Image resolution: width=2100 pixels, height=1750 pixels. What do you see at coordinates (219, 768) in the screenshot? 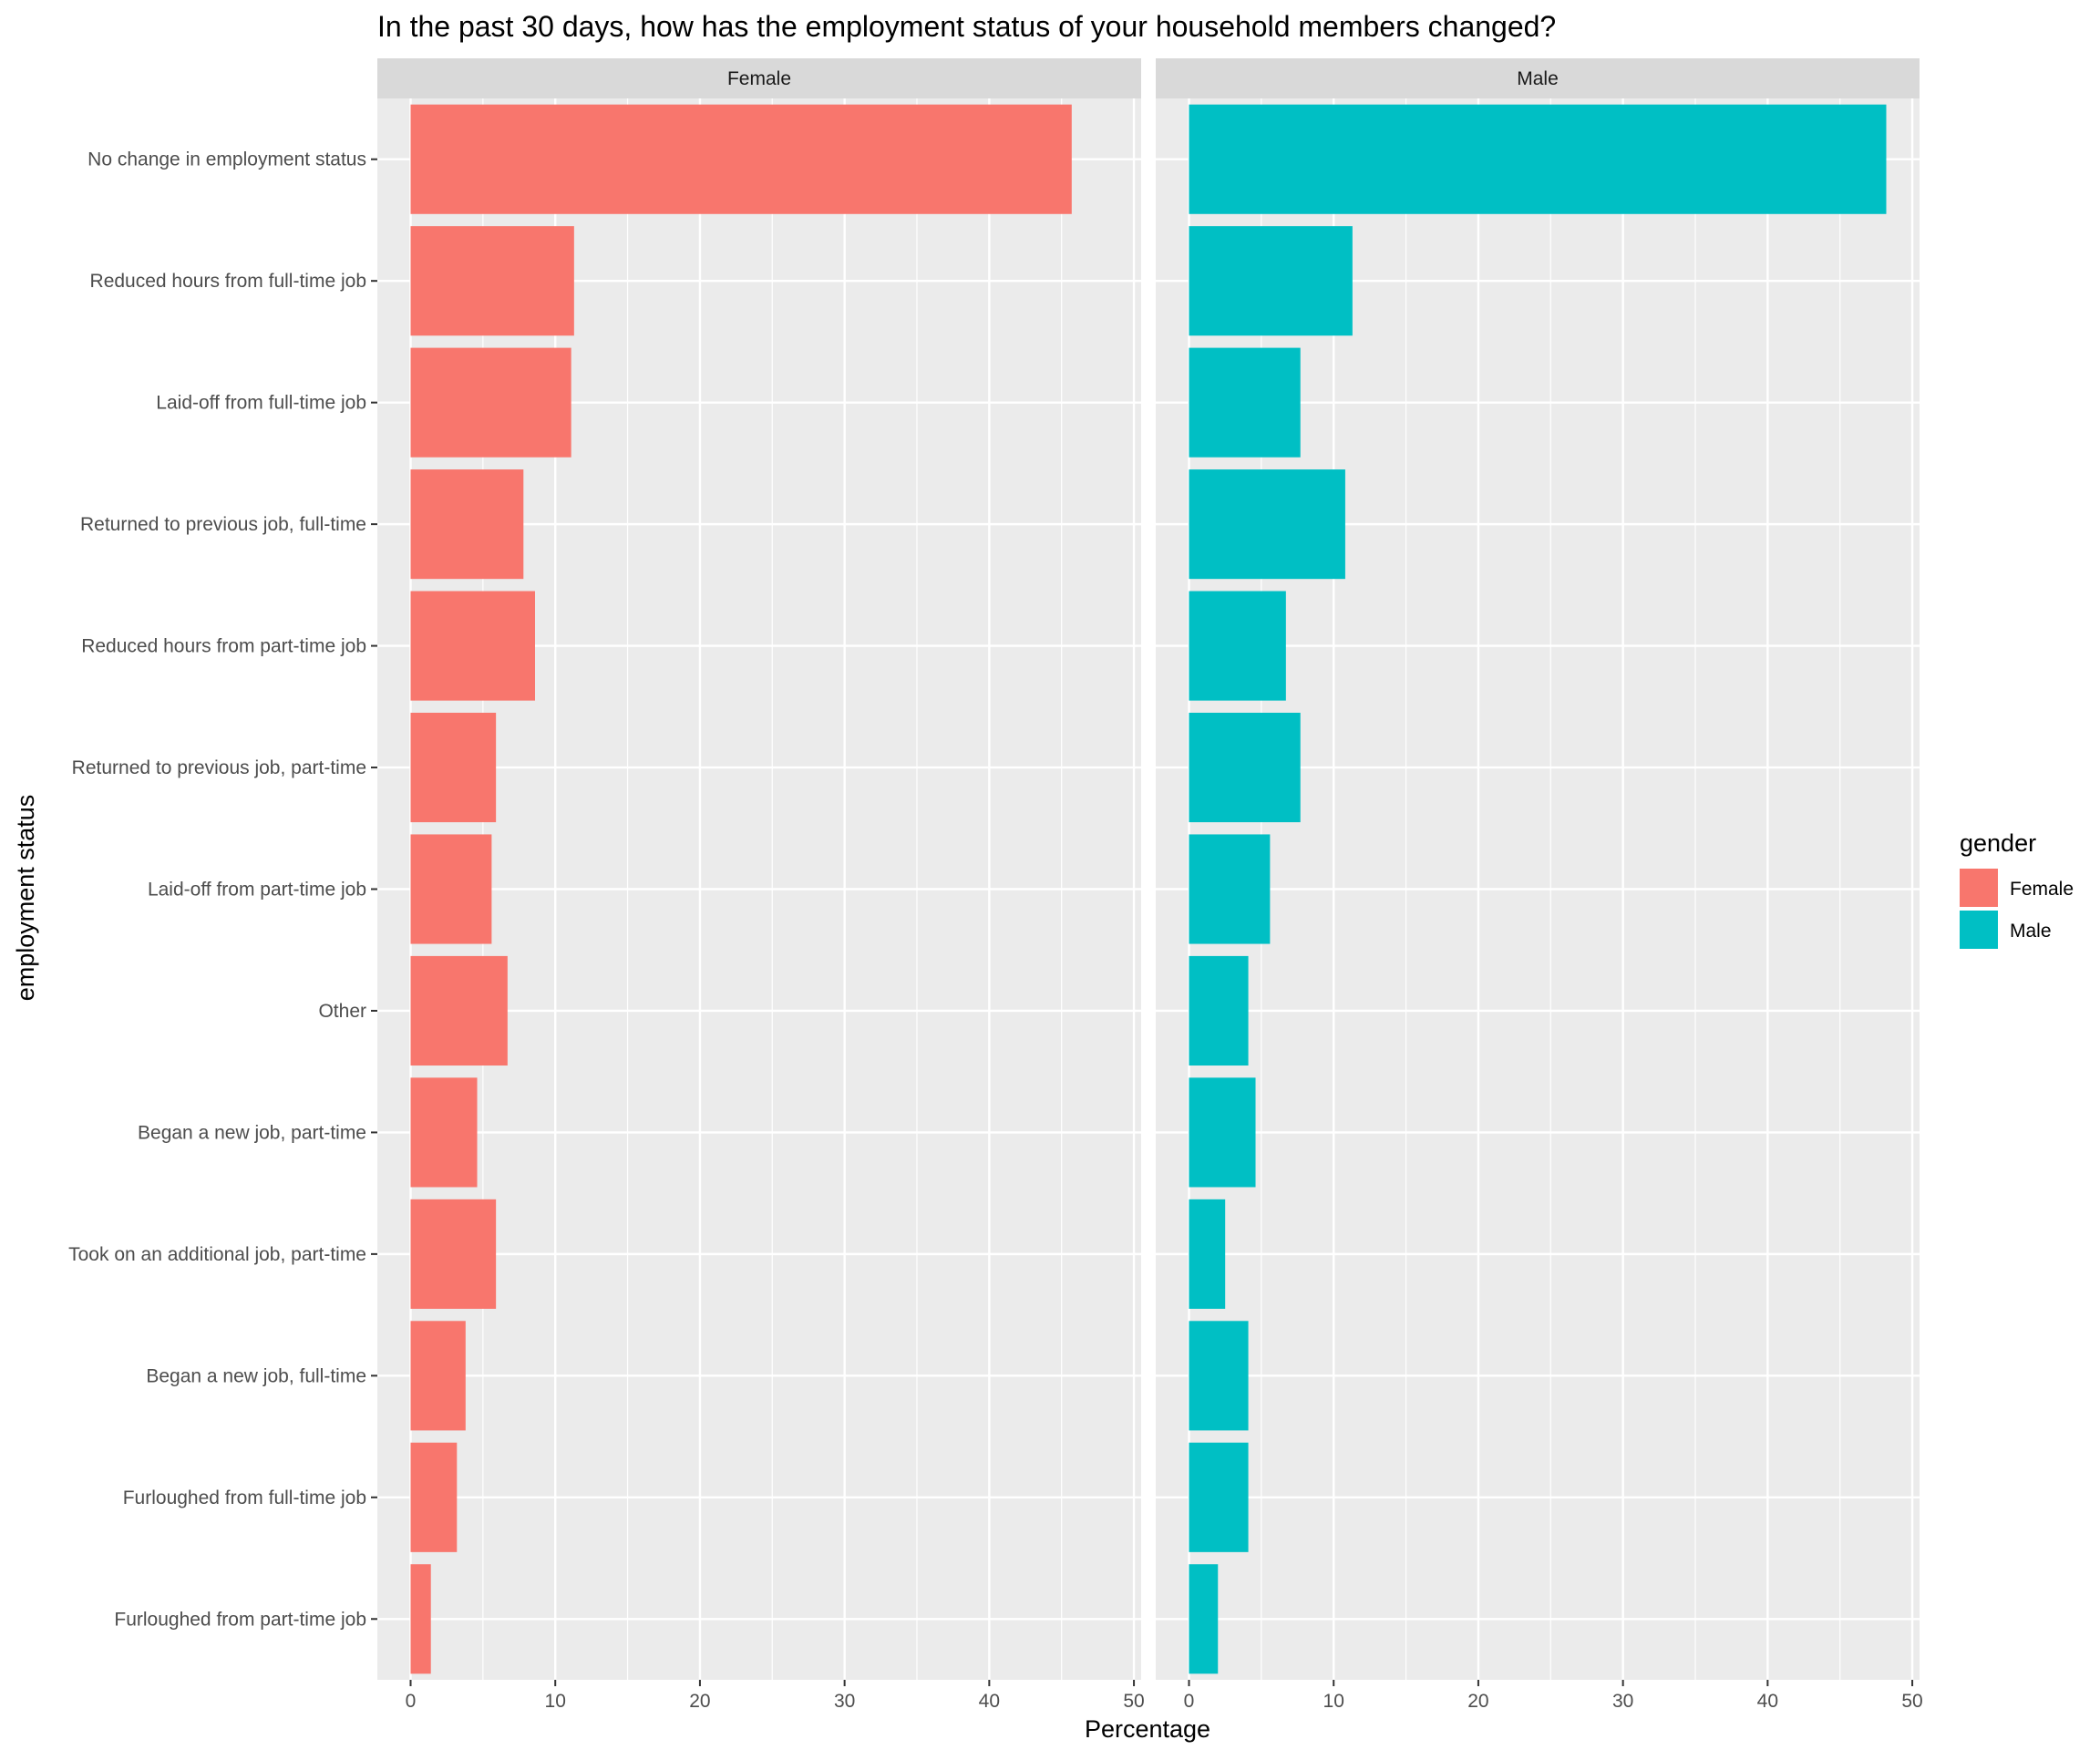
I see `y-tick-label-returned-to-previous-job-part-time: Returned to previous job, part-time` at bounding box center [219, 768].